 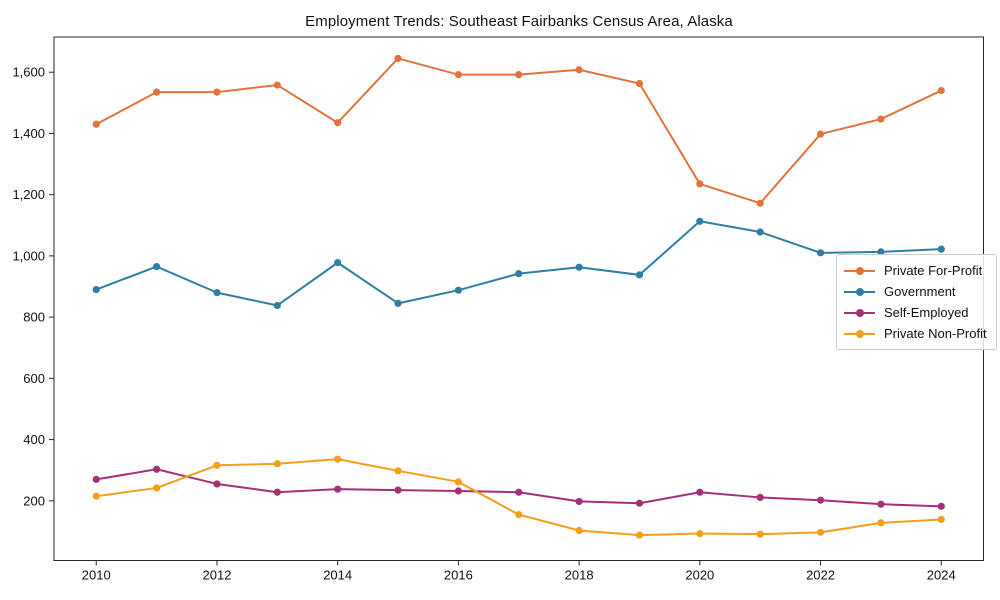 I want to click on legend-item-self-employed: Self-Employed, so click(x=915, y=312).